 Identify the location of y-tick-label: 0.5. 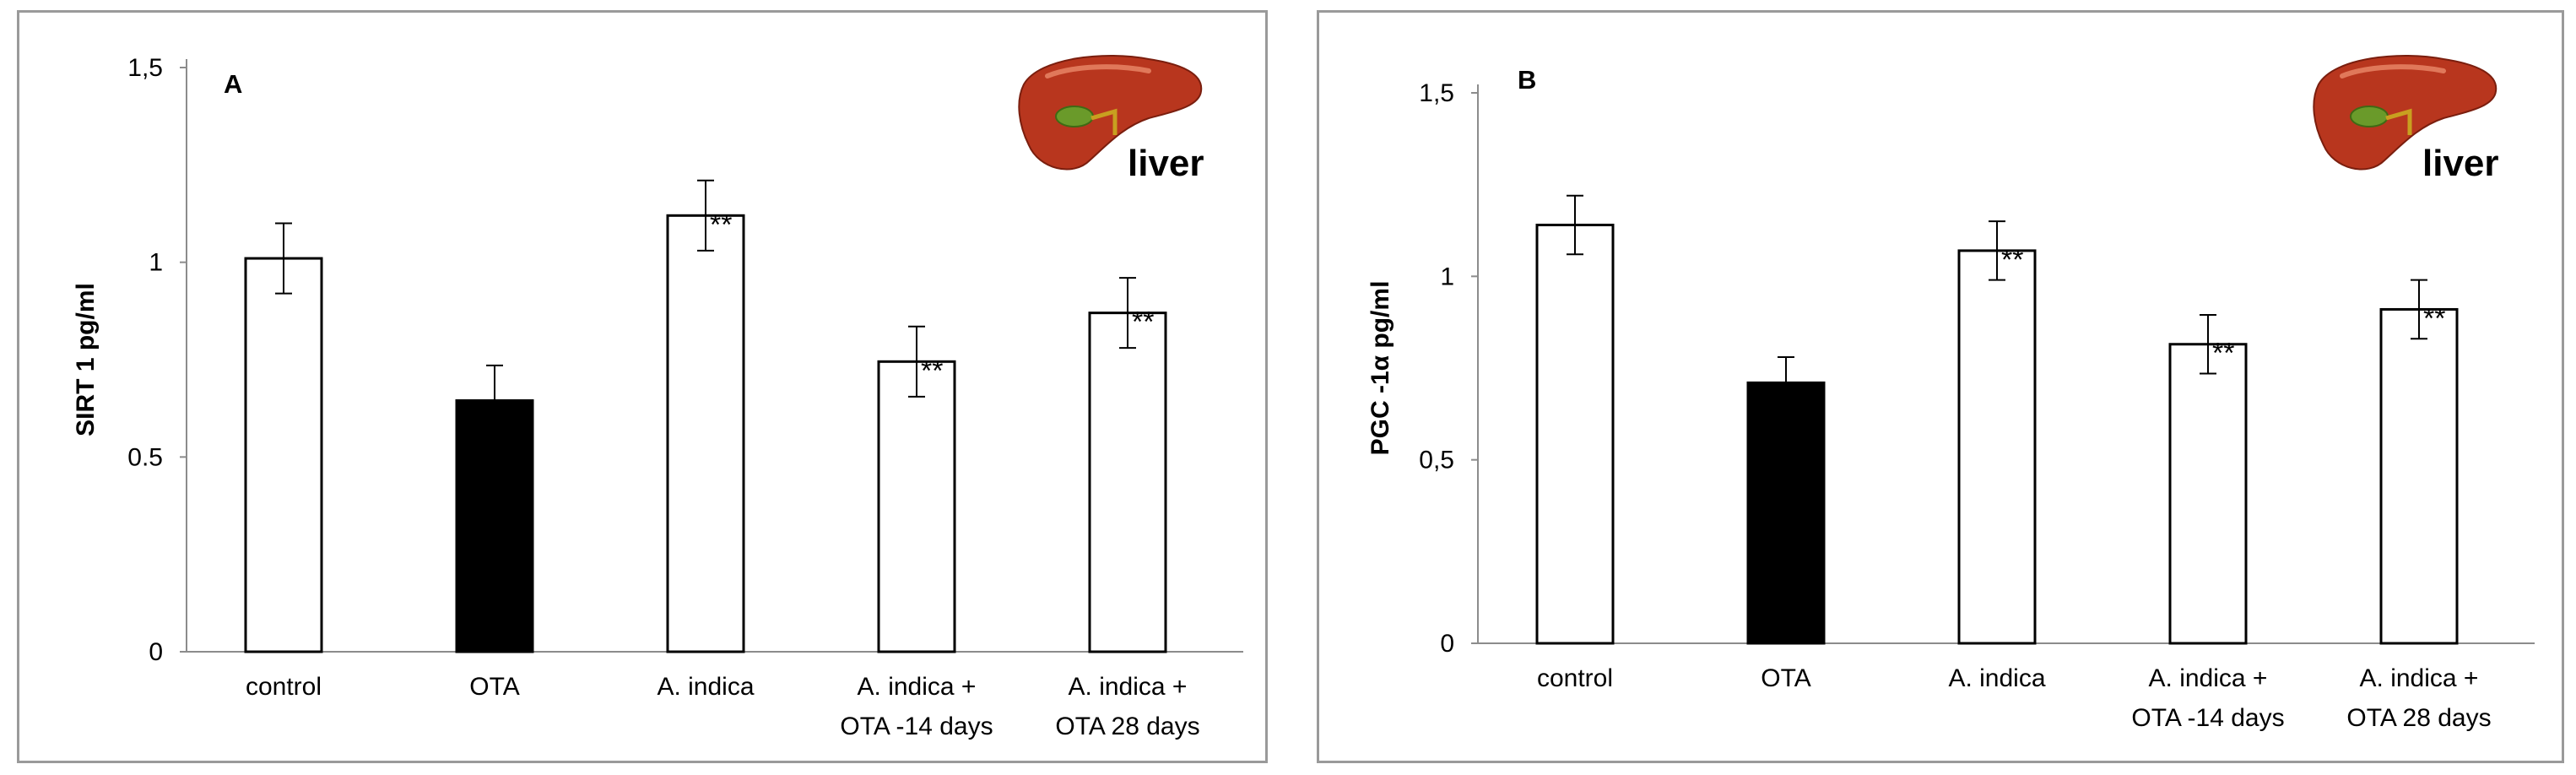
(145, 457).